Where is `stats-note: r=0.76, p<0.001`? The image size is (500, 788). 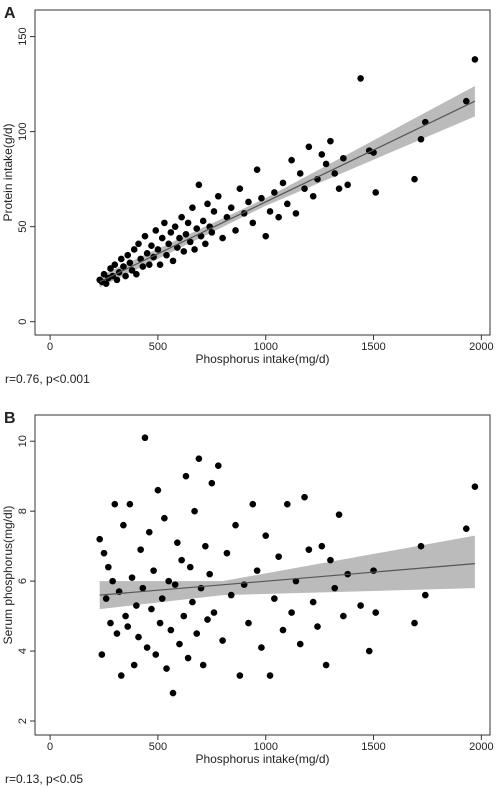 stats-note: r=0.76, p<0.001 is located at coordinates (47, 379).